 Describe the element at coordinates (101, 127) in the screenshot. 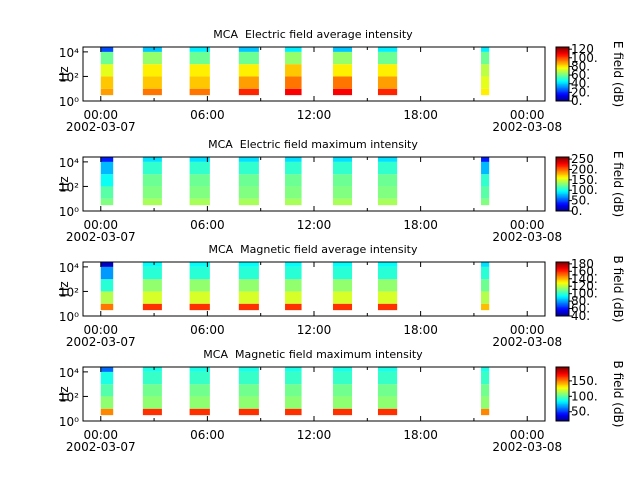

I see `date-label: 2002-03-07` at that location.